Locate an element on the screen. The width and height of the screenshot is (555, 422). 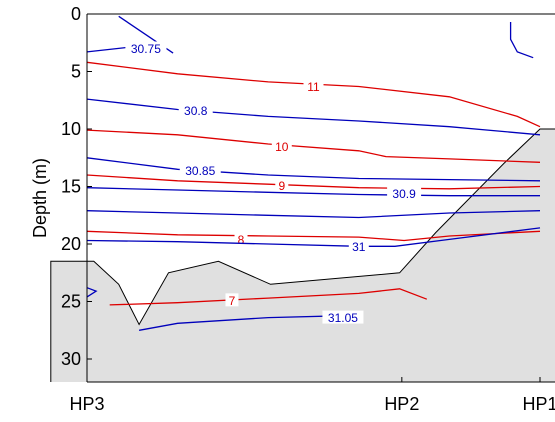
y-tick-label-20: 20 is located at coordinates (71, 244).